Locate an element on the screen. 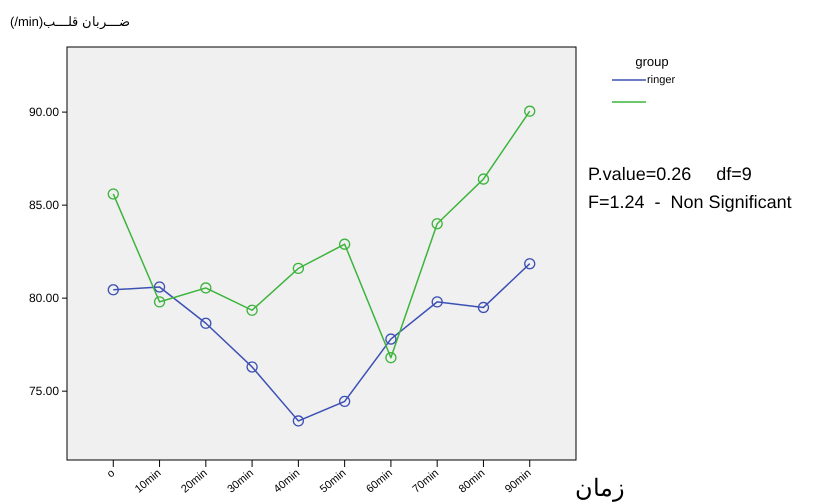 The image size is (836, 502). y-tick-label: 85.00 is located at coordinates (44, 205).